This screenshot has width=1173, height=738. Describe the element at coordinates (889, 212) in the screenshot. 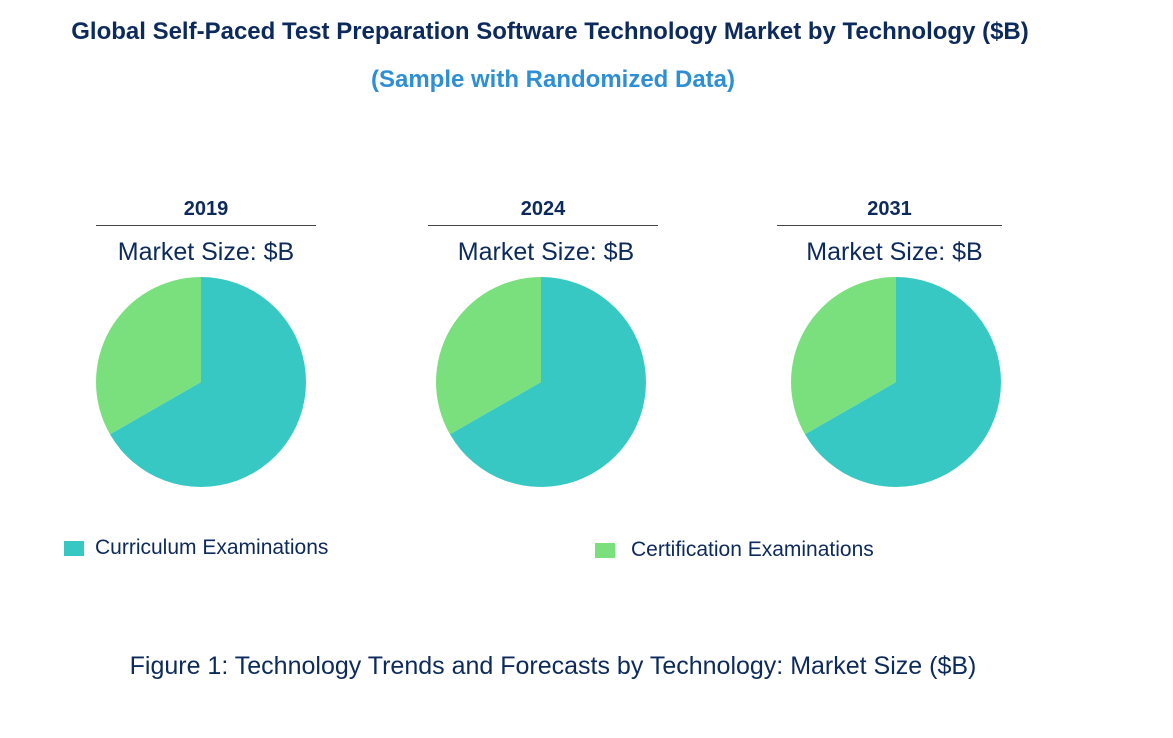

I see `pie-year-2031: 2031` at that location.